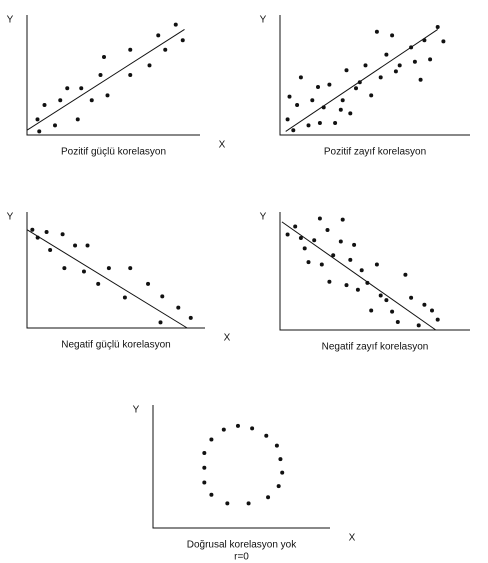 This screenshot has width=488, height=563. Describe the element at coordinates (113, 152) in the screenshot. I see `chart-title: Pozitif güçlü korelasyon` at that location.